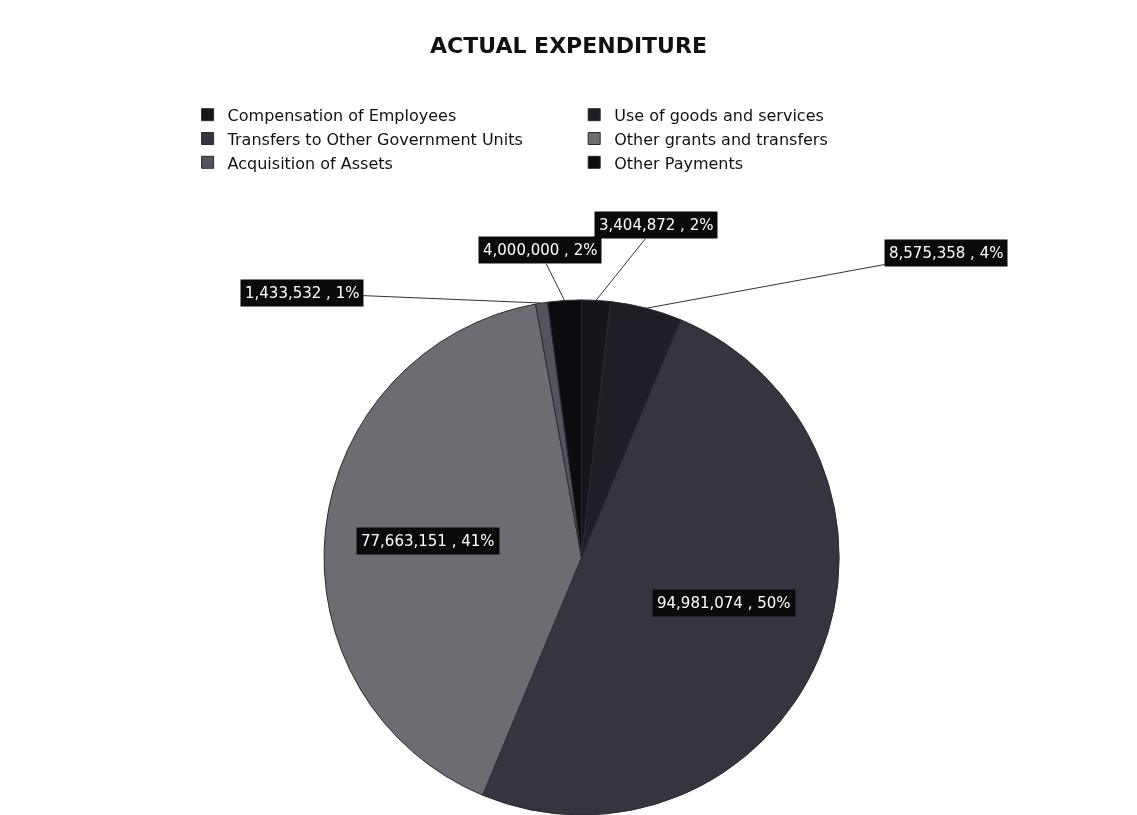 The width and height of the screenshot is (1137, 815). I want to click on legend-label: Transfers to Other Government Units, so click(374, 139).